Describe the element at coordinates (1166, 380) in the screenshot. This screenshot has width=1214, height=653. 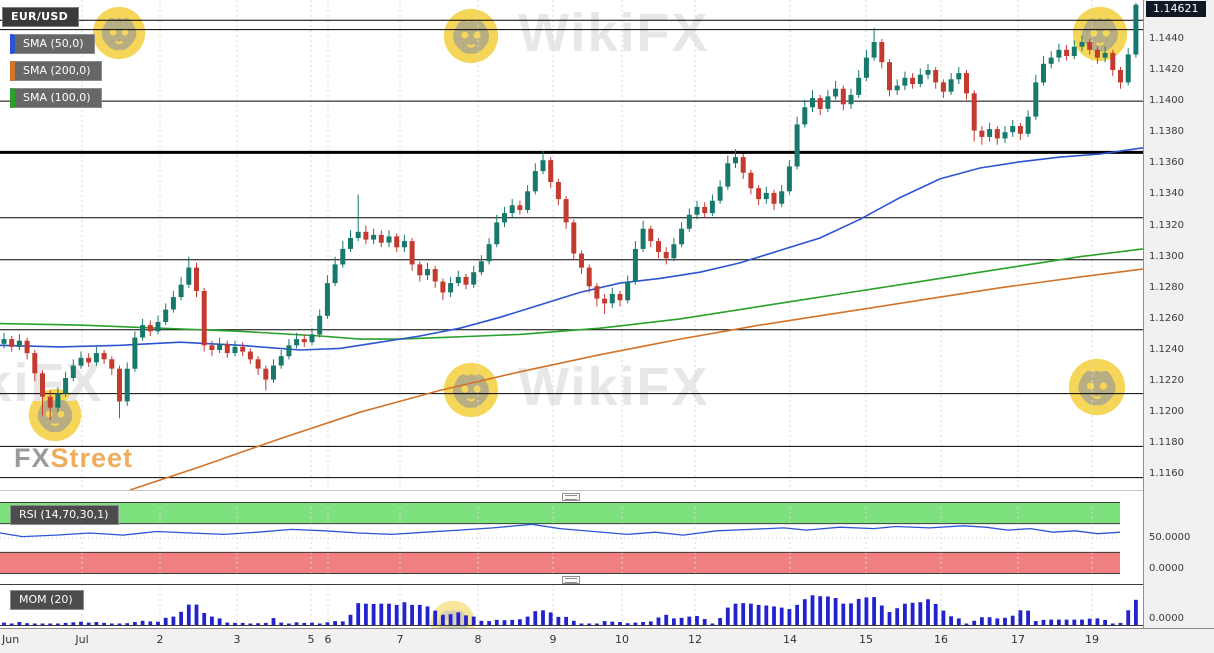
I see `price-axis-label: 1.1220` at that location.